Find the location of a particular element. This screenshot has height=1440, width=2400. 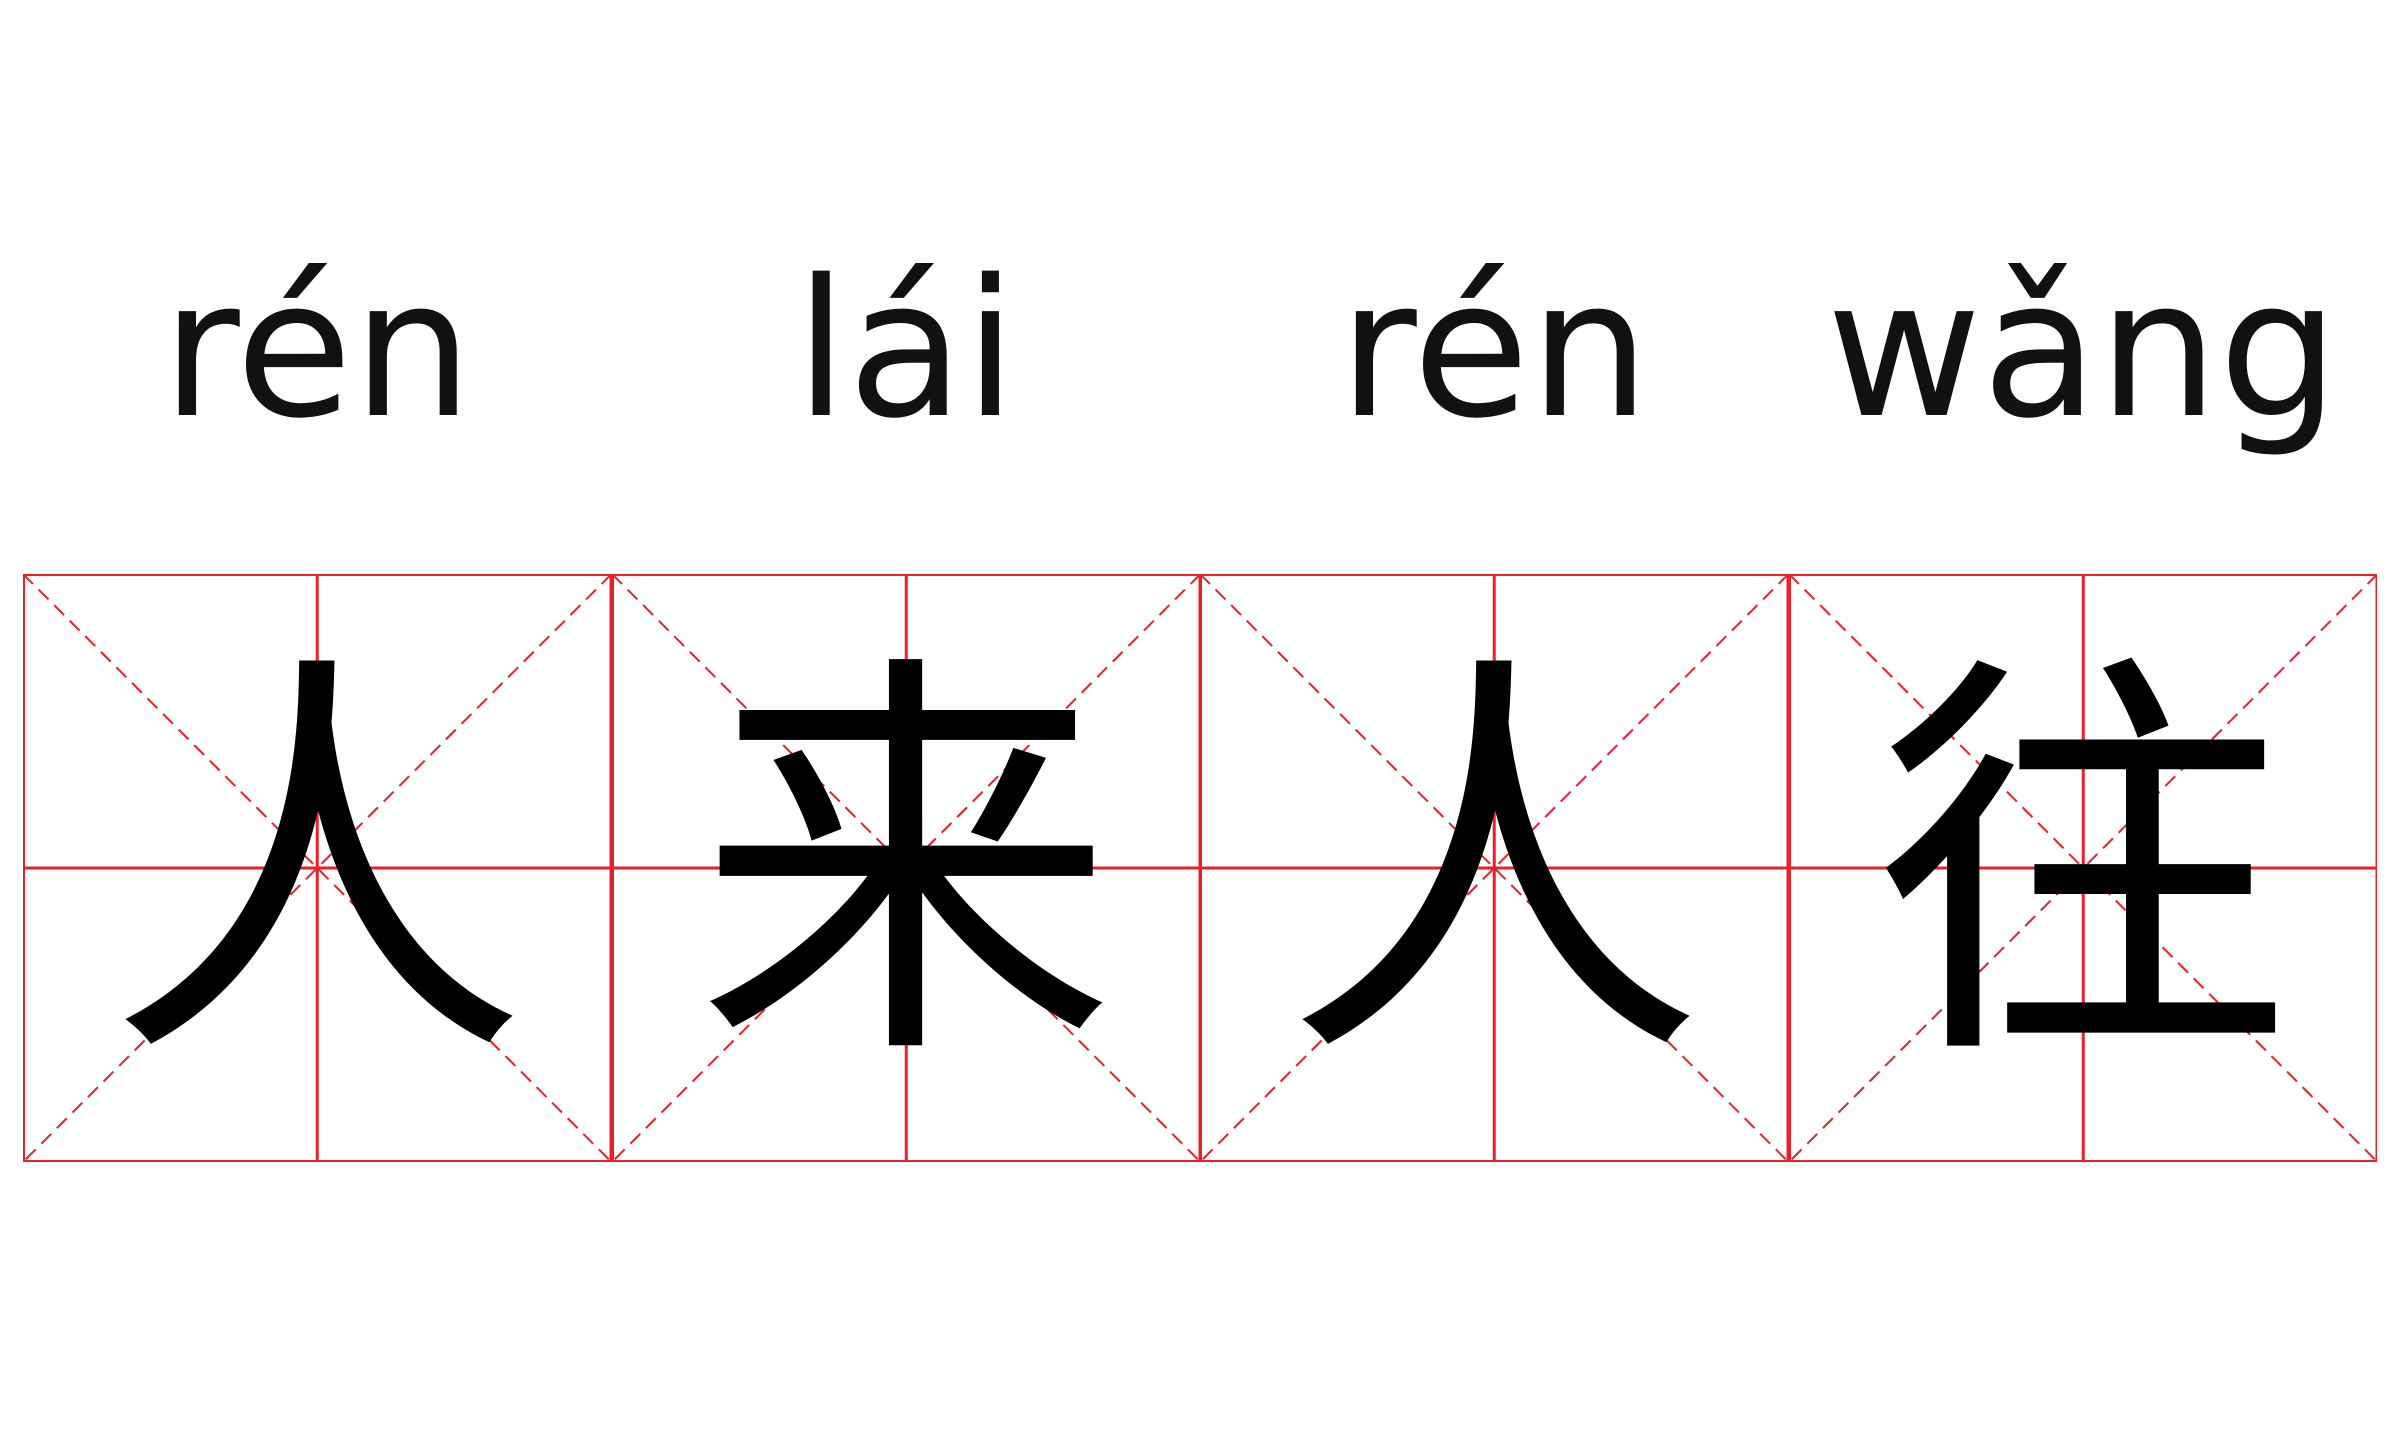

hanzi-1: 人 is located at coordinates (317, 867).